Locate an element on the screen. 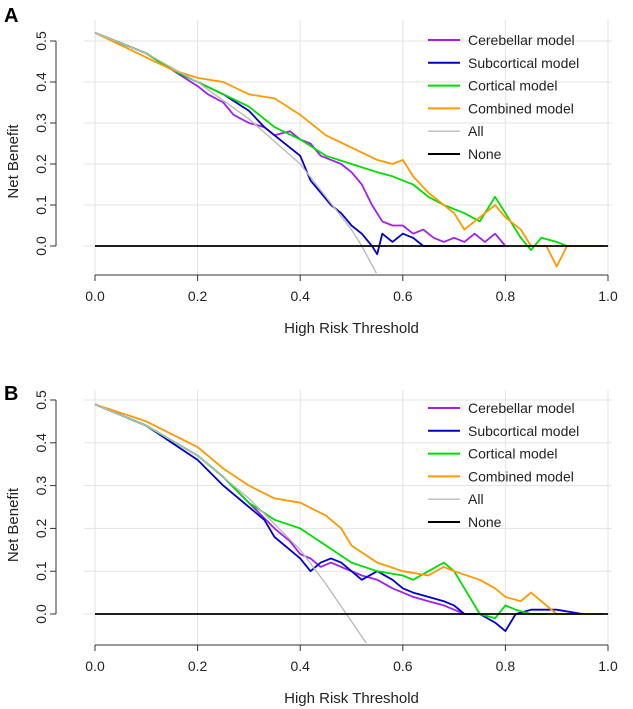  panel-letter: B is located at coordinates (11, 394).